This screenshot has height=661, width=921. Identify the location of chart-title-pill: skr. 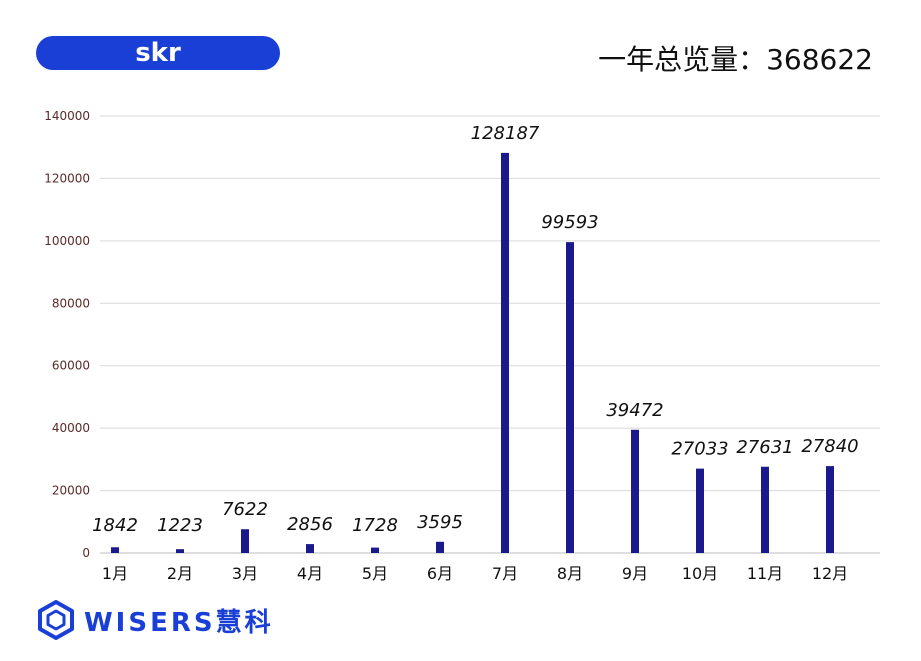
(158, 53).